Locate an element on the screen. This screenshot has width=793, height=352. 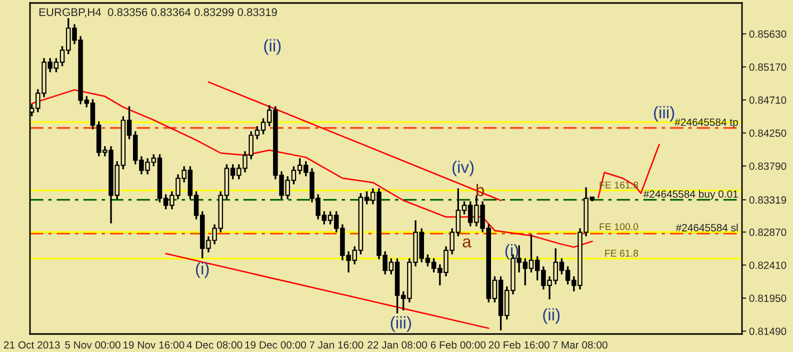
y-tick-label: 0.81950 is located at coordinates (767, 298).